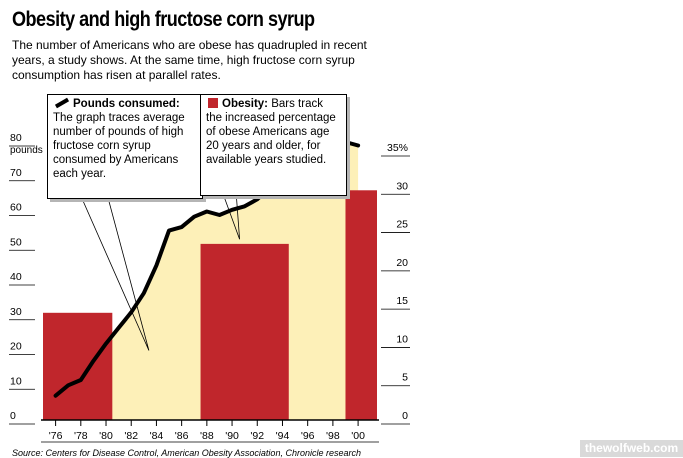 The image size is (683, 458). What do you see at coordinates (402, 186) in the screenshot?
I see `y-right-tick-label: 30` at bounding box center [402, 186].